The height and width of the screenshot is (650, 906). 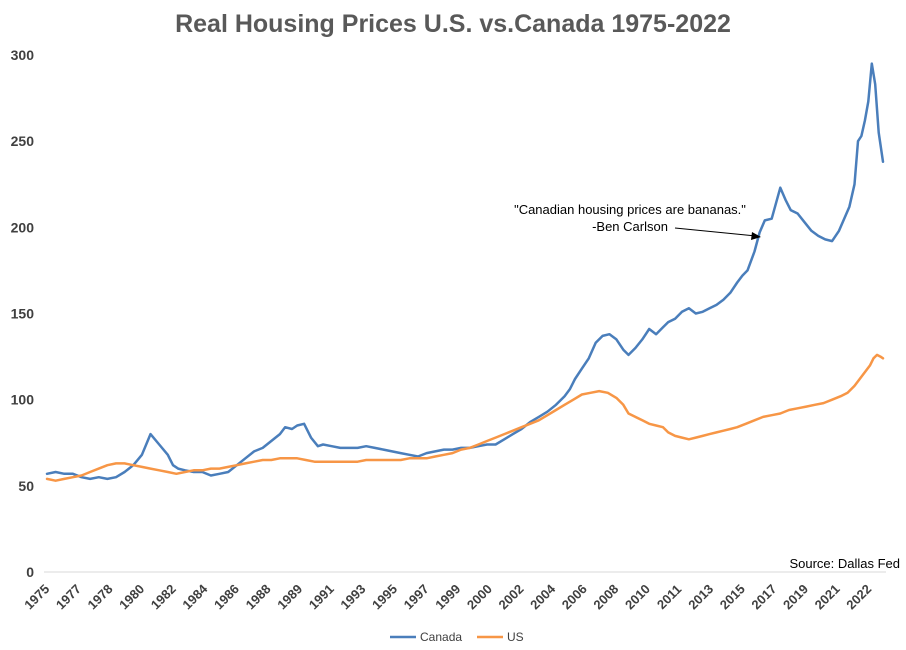 I want to click on x-tick-label: 2017, so click(x=763, y=596).